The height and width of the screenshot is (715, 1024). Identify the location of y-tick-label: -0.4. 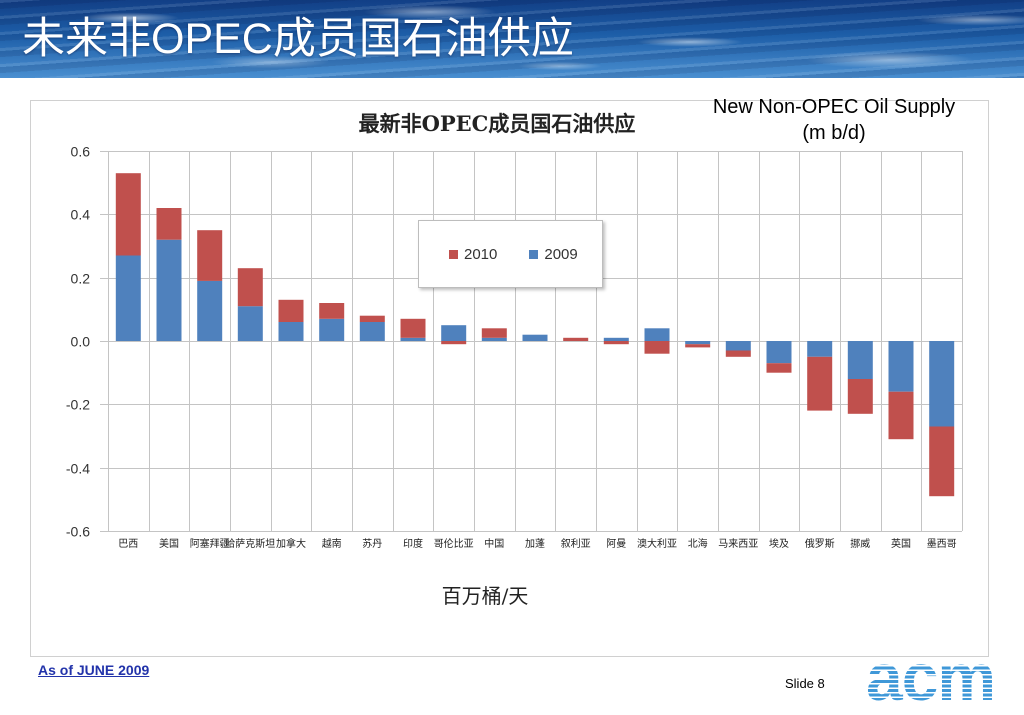
(78, 469).